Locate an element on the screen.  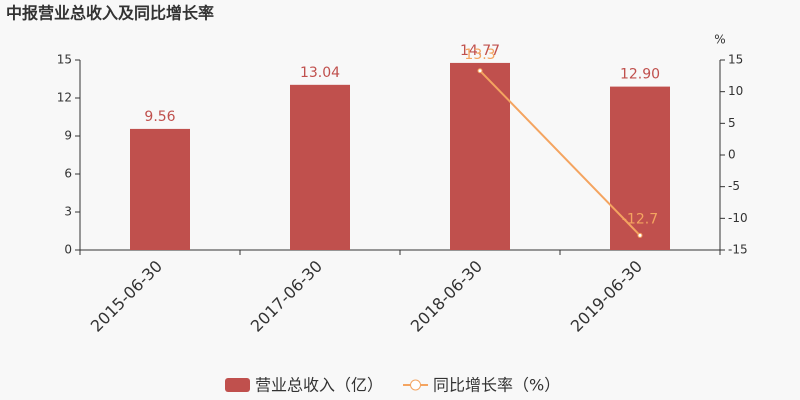
line is located at coordinates (560, 153).